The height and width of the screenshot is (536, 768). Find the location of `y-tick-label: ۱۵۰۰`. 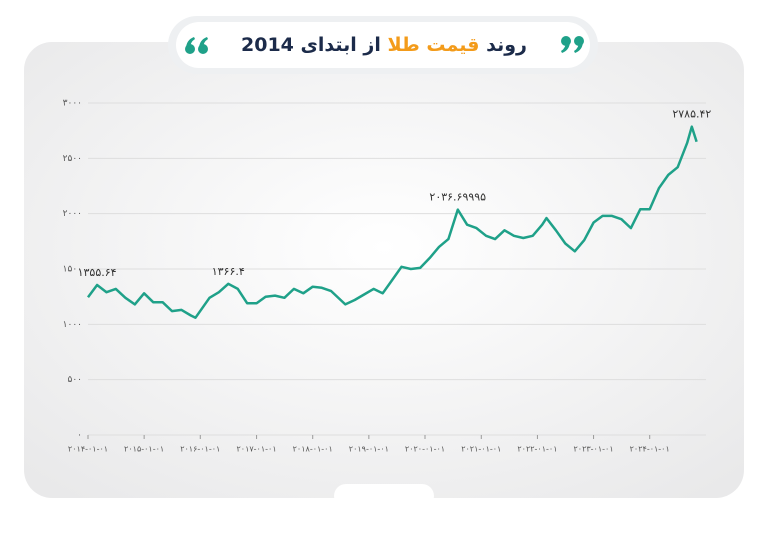

y-tick-label: ۱۵۰۰ is located at coordinates (72, 270).